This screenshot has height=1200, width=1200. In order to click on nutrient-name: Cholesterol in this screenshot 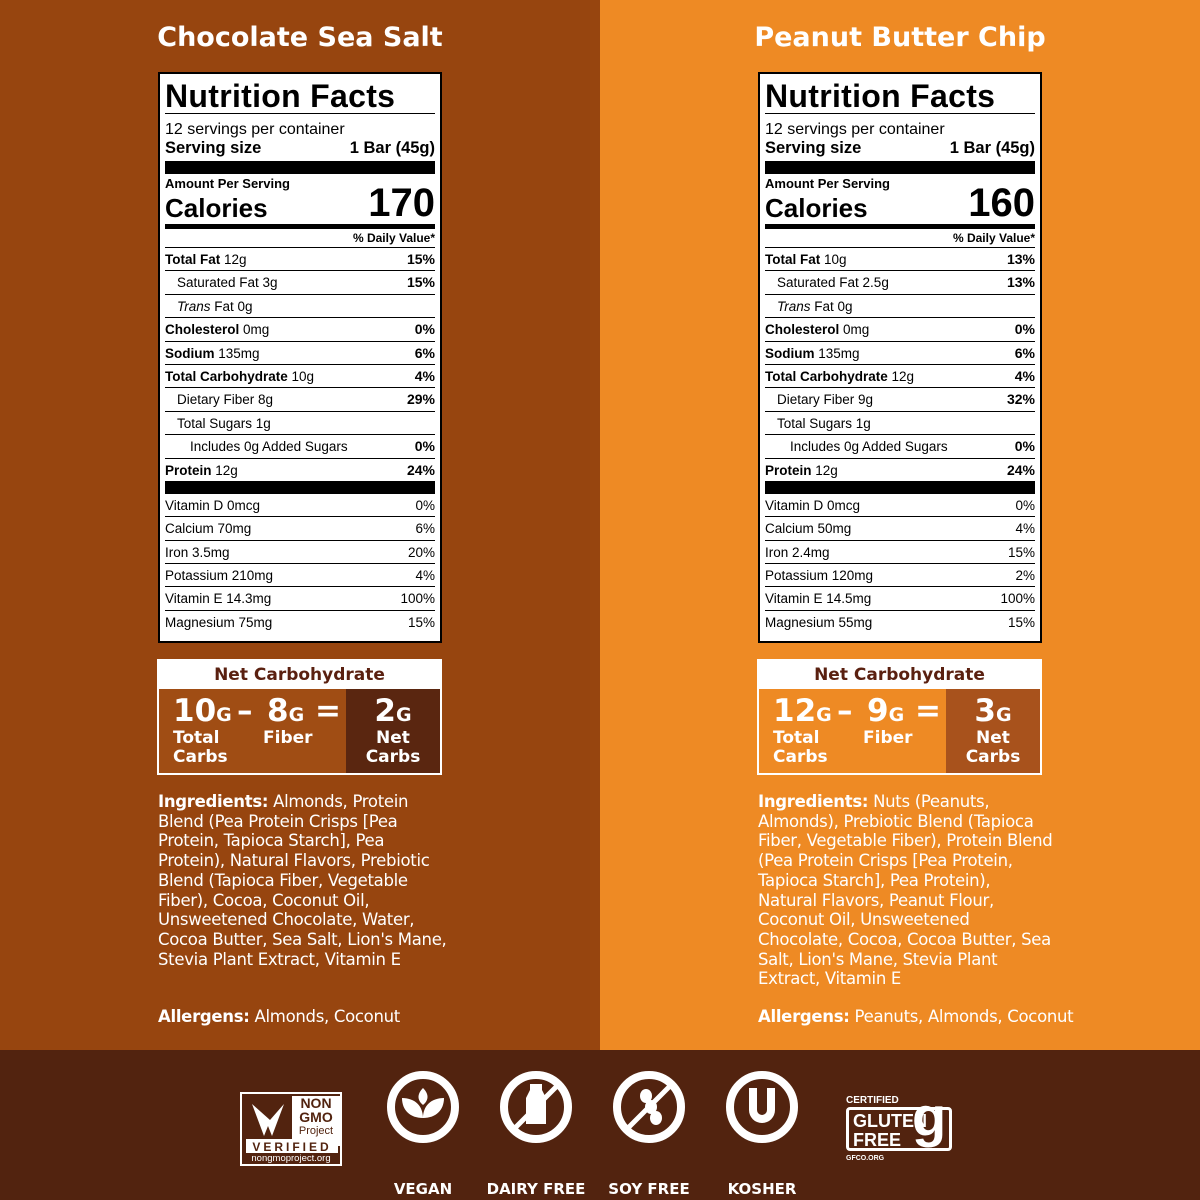, I will do `click(202, 330)`.